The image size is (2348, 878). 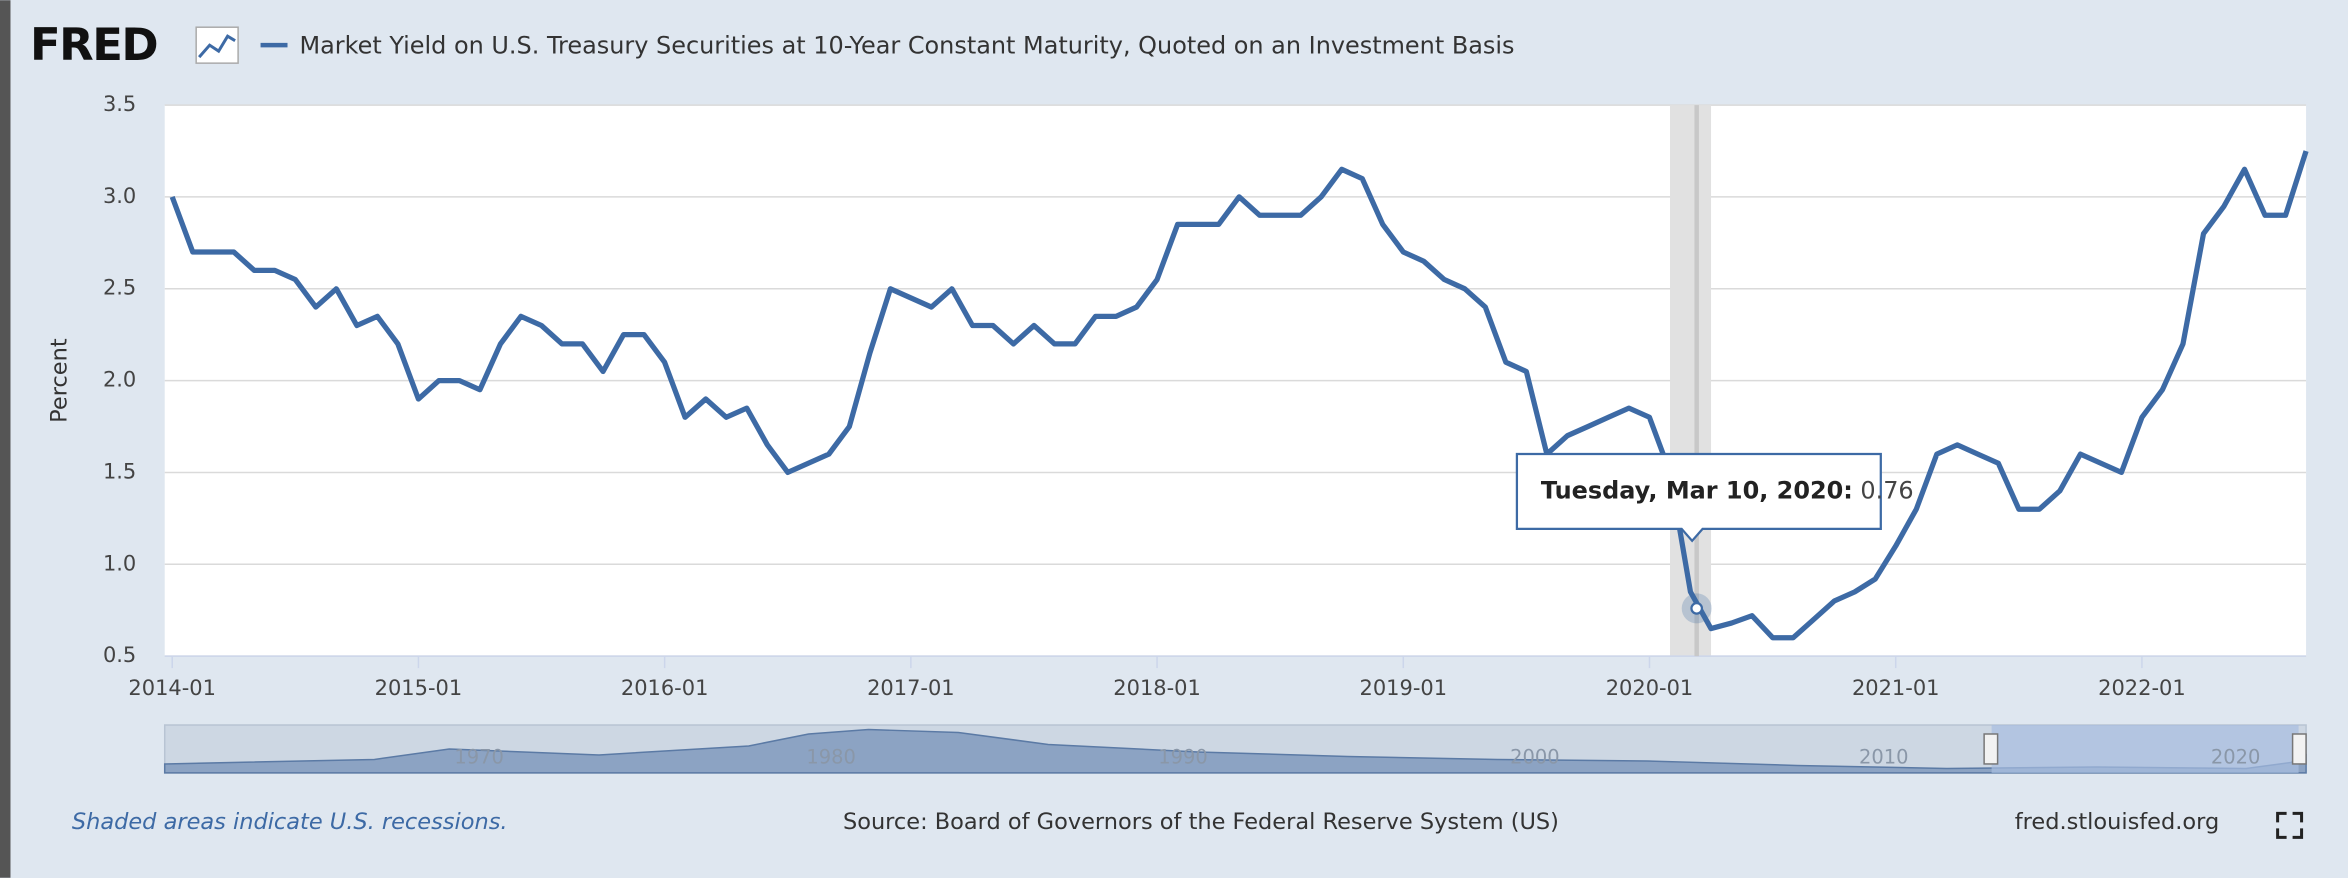 I want to click on tooltip-box, so click(x=1698, y=497).